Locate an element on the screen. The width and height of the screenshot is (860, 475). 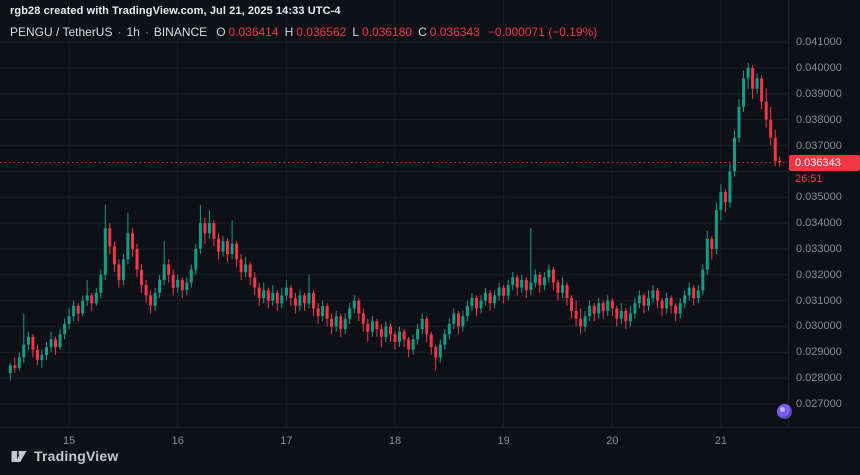
price-tick-label: 0.028000 is located at coordinates (819, 378).